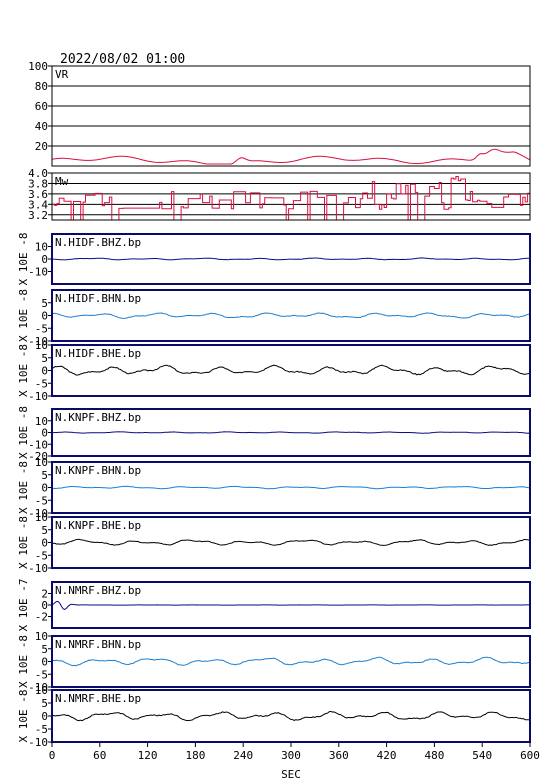  Describe the element at coordinates (62, 74) in the screenshot. I see `panel-title: VR` at that location.